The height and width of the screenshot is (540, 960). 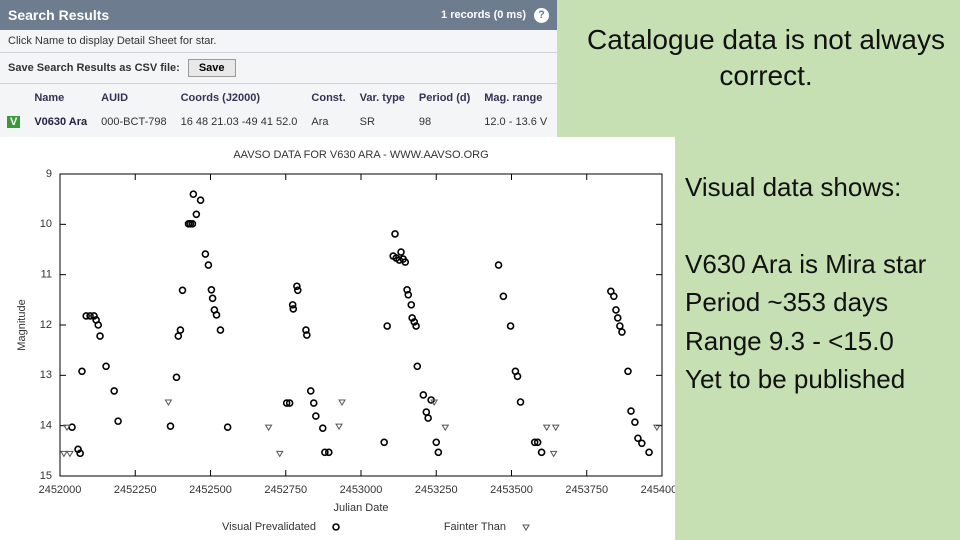 I want to click on column-header: Const., so click(x=328, y=98).